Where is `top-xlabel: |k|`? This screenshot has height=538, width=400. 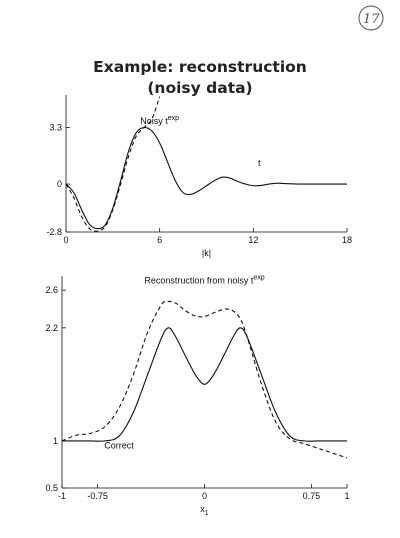
top-xlabel: |k| is located at coordinates (206, 253).